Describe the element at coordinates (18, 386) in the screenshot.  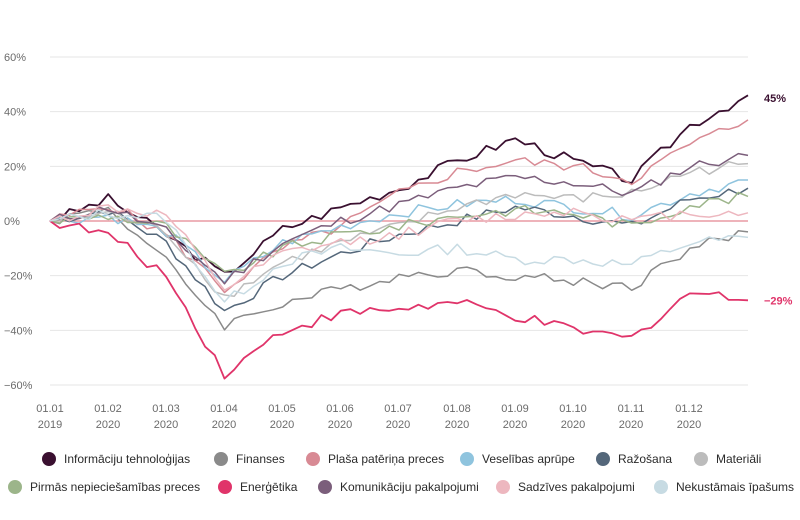
I see `y-tick-label: −60%` at that location.